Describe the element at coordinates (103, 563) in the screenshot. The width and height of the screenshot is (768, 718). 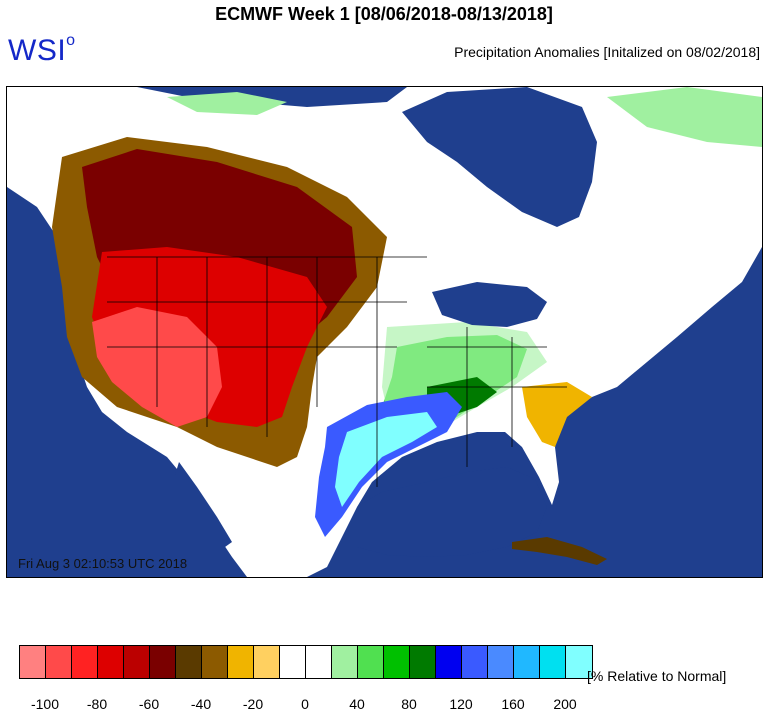
I see `timestamp: Fri Aug 3 02:10:53 UTC 2018` at that location.